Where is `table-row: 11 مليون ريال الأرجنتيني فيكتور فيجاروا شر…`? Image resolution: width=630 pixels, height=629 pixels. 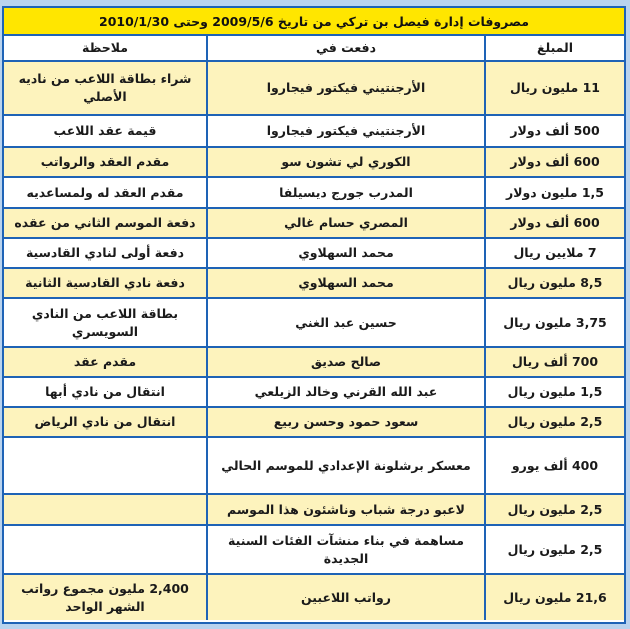 table-row: 11 مليون ريال الأرجنتيني فيكتور فيجاروا شر… is located at coordinates (314, 88).